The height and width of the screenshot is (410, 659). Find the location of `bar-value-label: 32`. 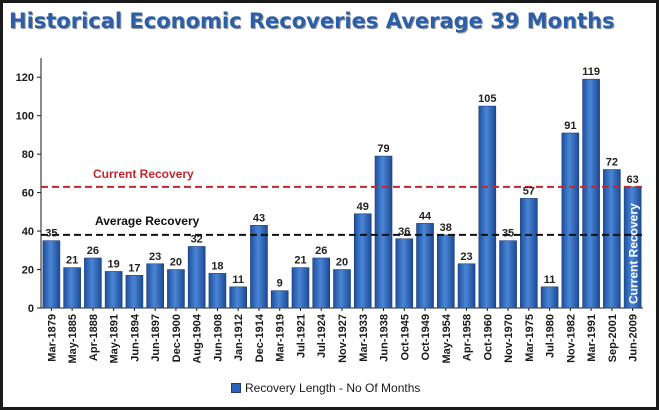

bar-value-label: 32 is located at coordinates (197, 239).